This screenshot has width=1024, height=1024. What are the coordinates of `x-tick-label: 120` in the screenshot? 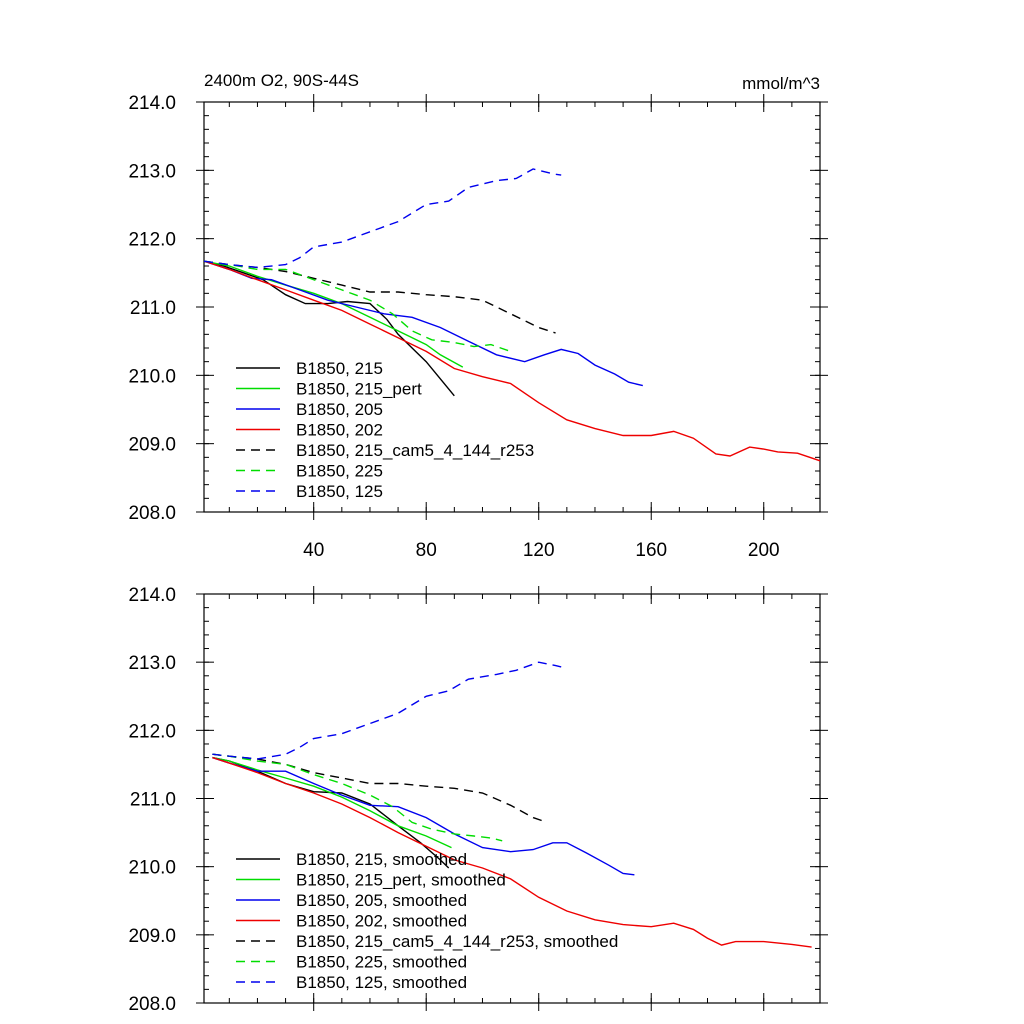 It's located at (539, 550).